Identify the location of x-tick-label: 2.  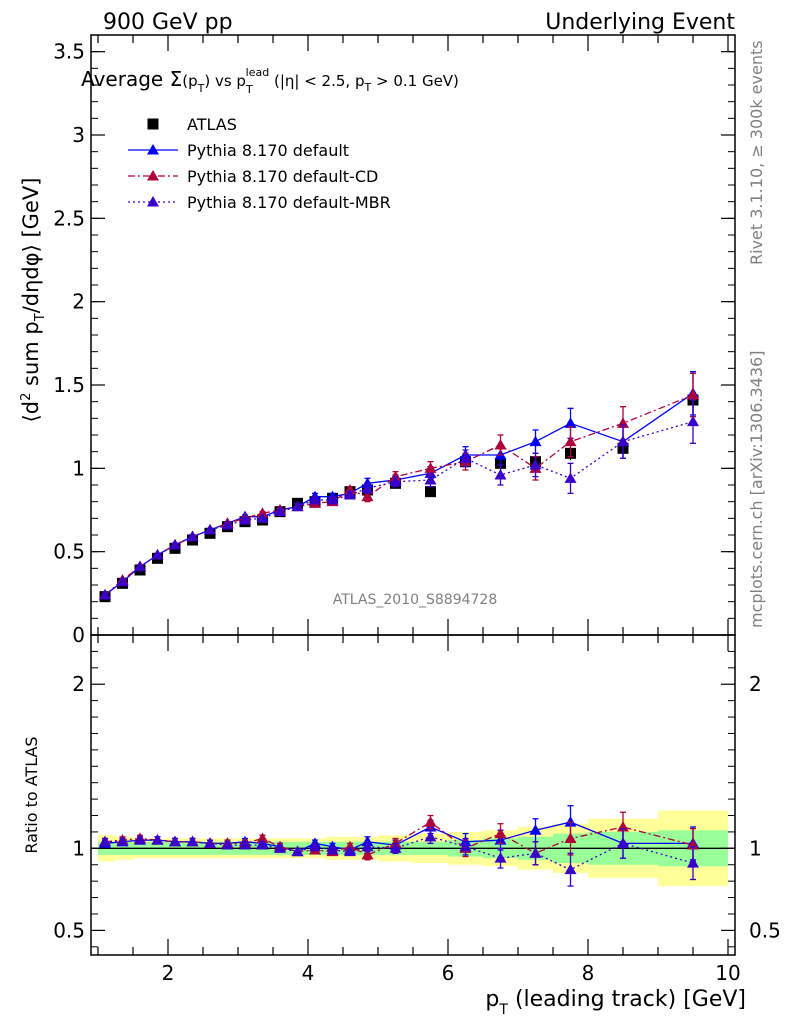
(168, 973).